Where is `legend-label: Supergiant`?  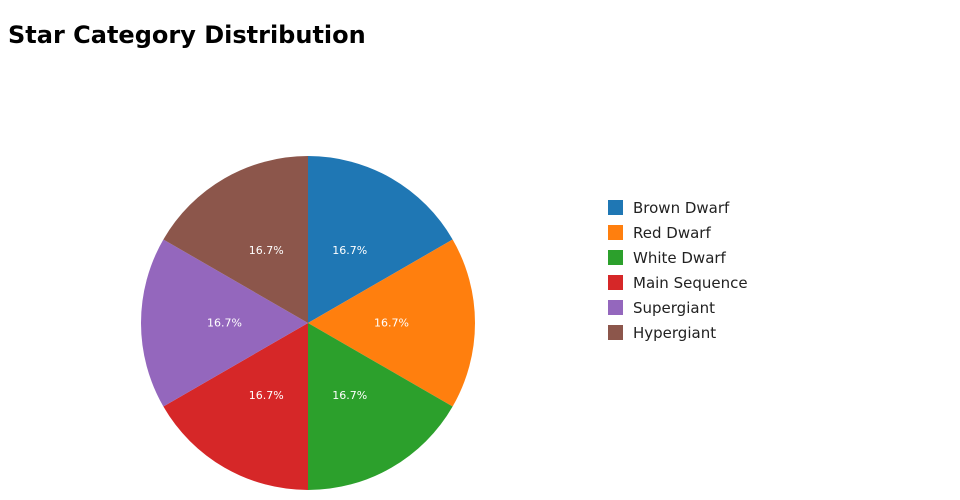 legend-label: Supergiant is located at coordinates (674, 307).